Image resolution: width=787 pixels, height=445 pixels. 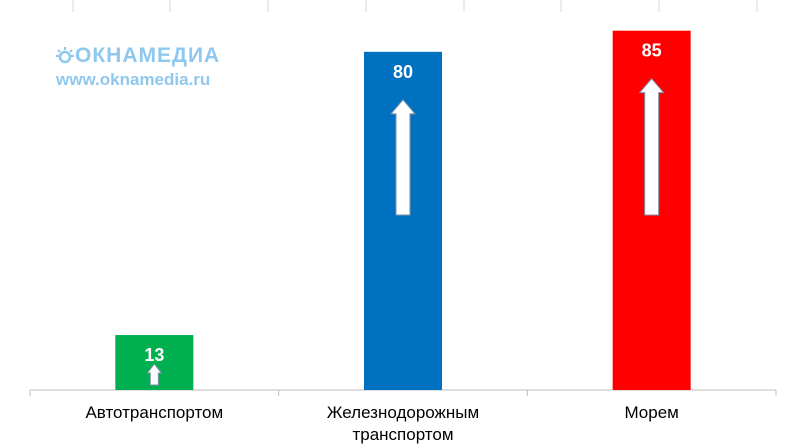 What do you see at coordinates (651, 412) in the screenshot?
I see `category-label: Морем` at bounding box center [651, 412].